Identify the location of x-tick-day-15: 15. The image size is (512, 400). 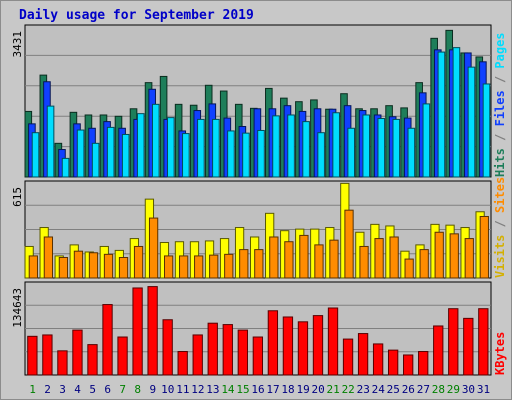
(242, 389).